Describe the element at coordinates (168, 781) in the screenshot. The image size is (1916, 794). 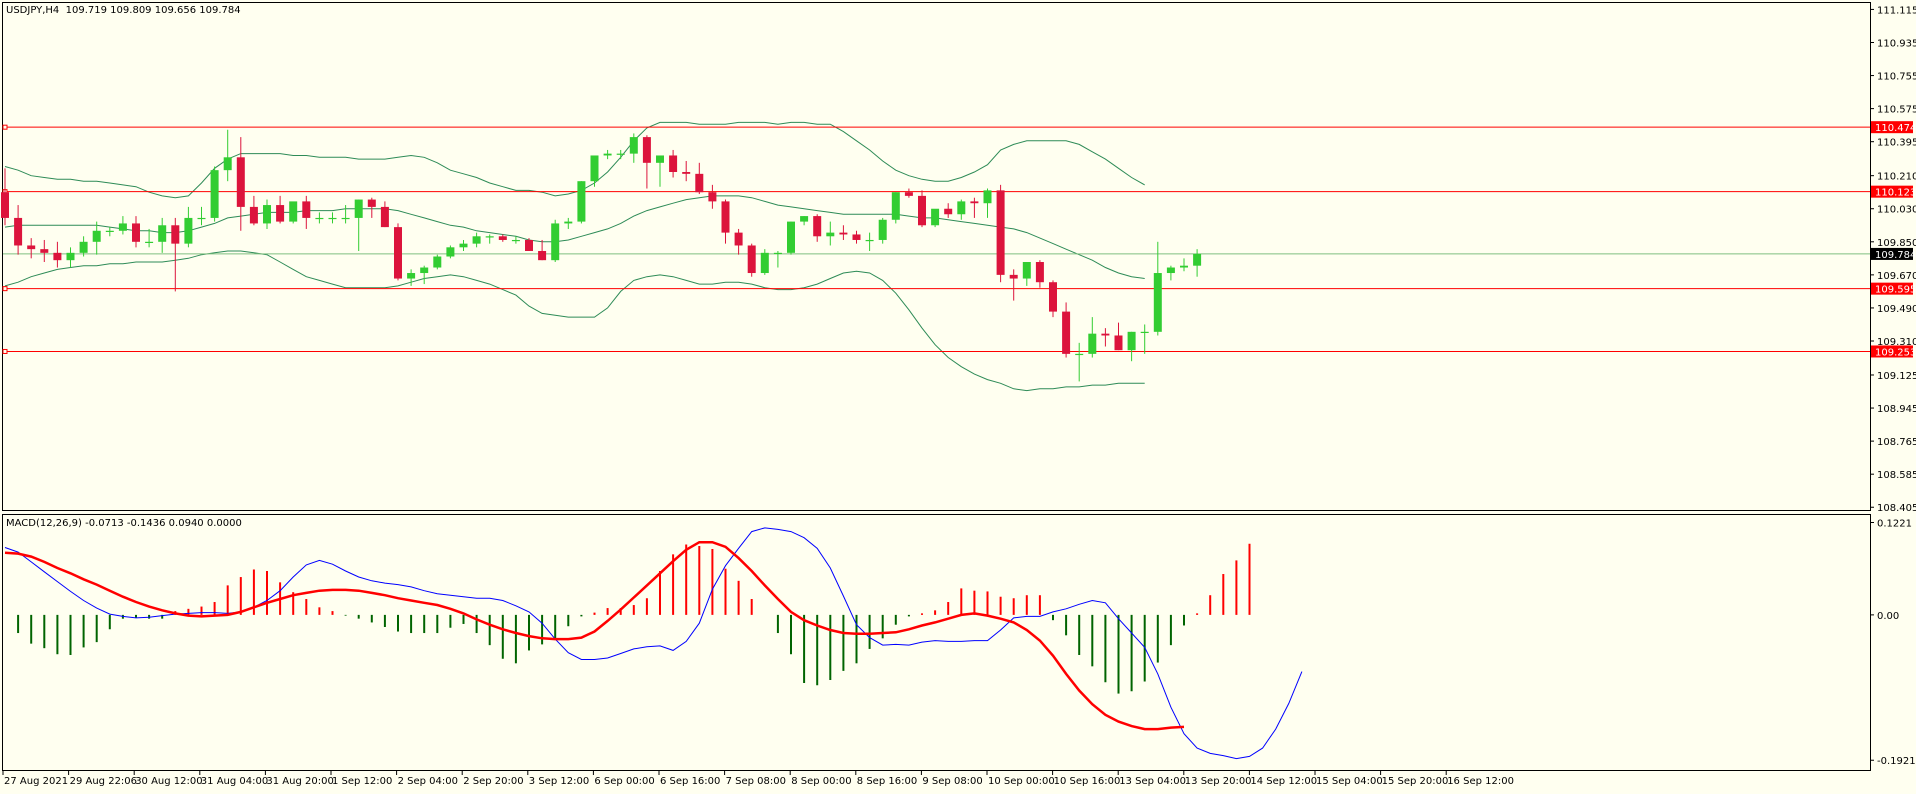
I see `time-tick-label: 30 Aug 12:00` at that location.